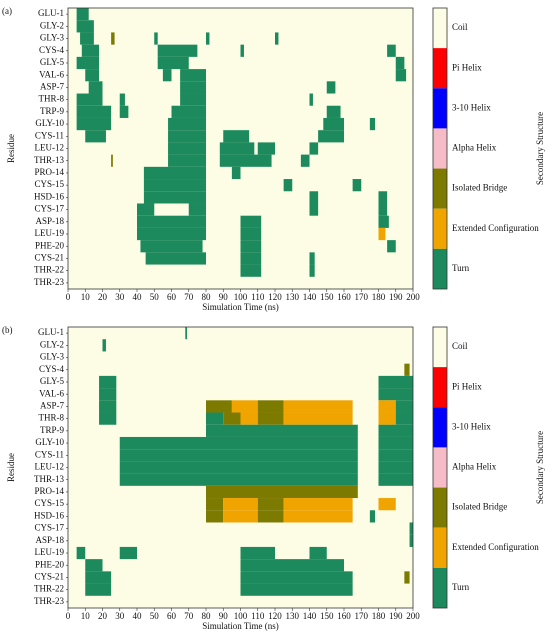 The height and width of the screenshot is (636, 550). Describe the element at coordinates (120, 616) in the screenshot. I see `x-tick-label: 30` at that location.